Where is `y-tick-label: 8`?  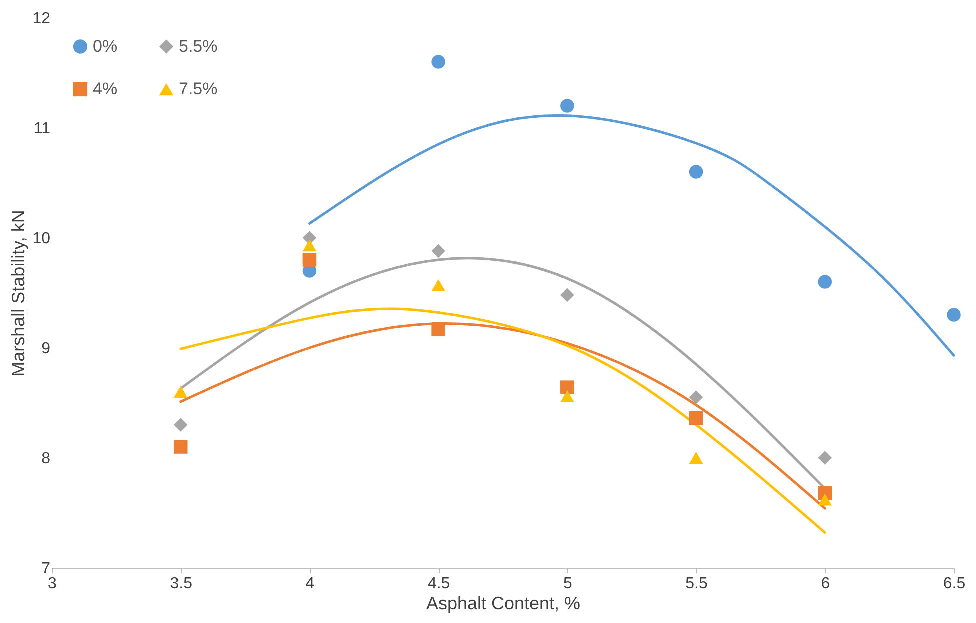
y-tick-label: 8 is located at coordinates (46, 459).